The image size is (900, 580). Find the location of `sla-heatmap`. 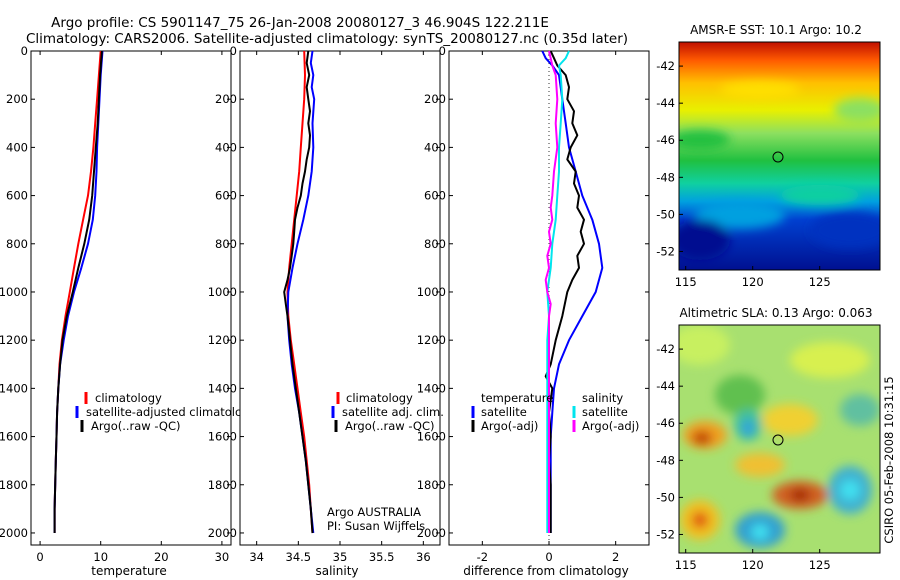

sla-heatmap is located at coordinates (779, 439).